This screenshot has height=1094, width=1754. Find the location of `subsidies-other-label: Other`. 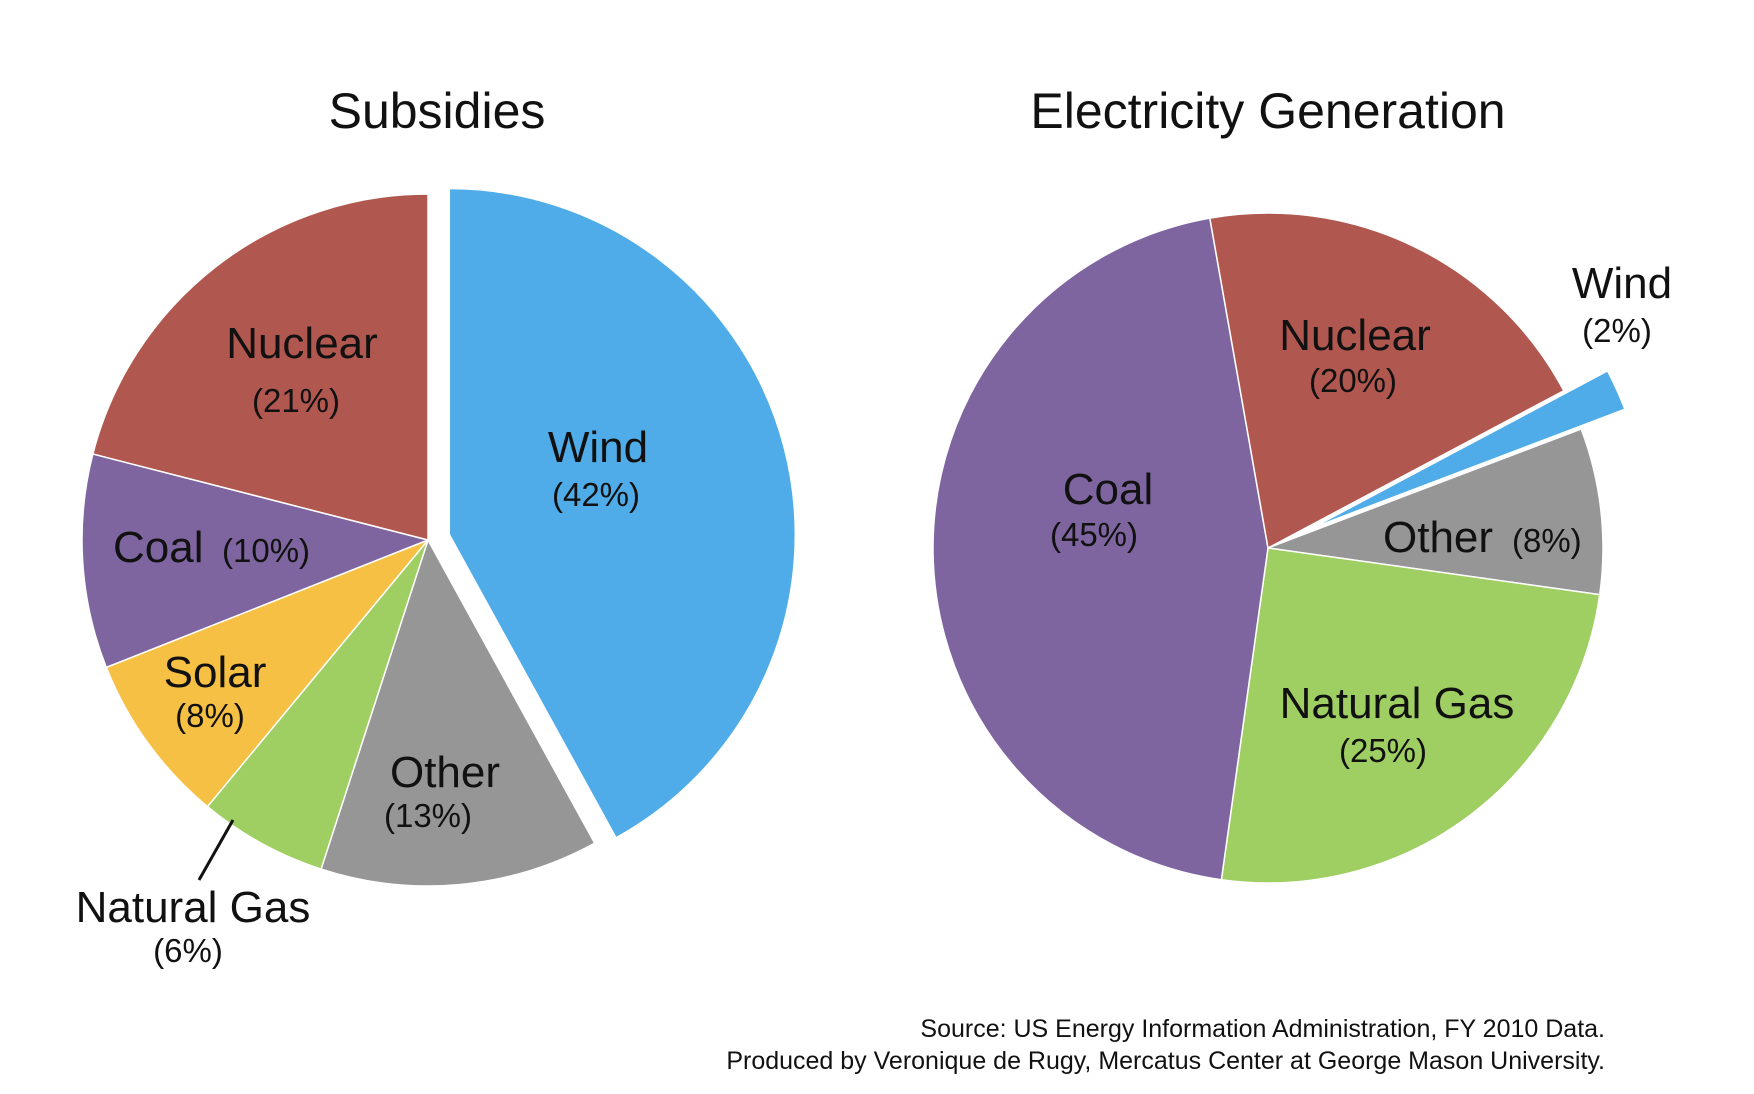

subsidies-other-label: Other is located at coordinates (445, 772).